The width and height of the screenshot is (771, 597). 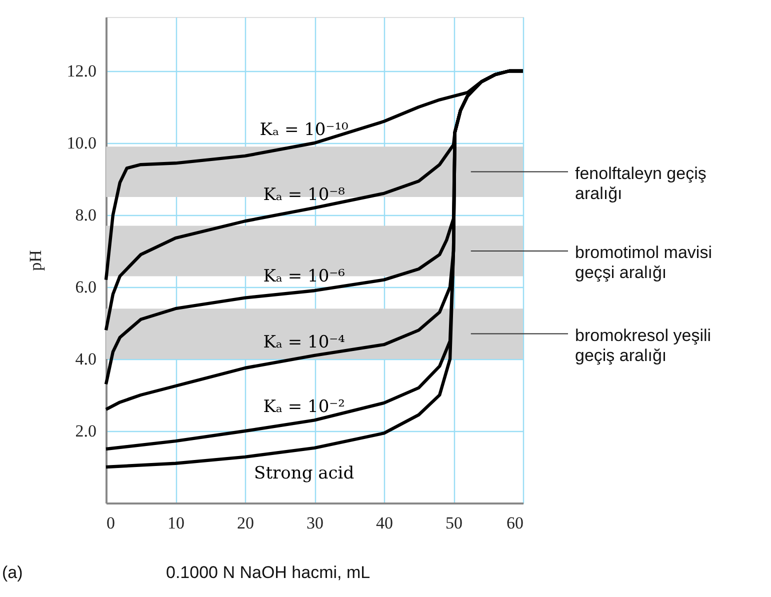 What do you see at coordinates (81, 71) in the screenshot?
I see `y-tick-label: 12.0` at bounding box center [81, 71].